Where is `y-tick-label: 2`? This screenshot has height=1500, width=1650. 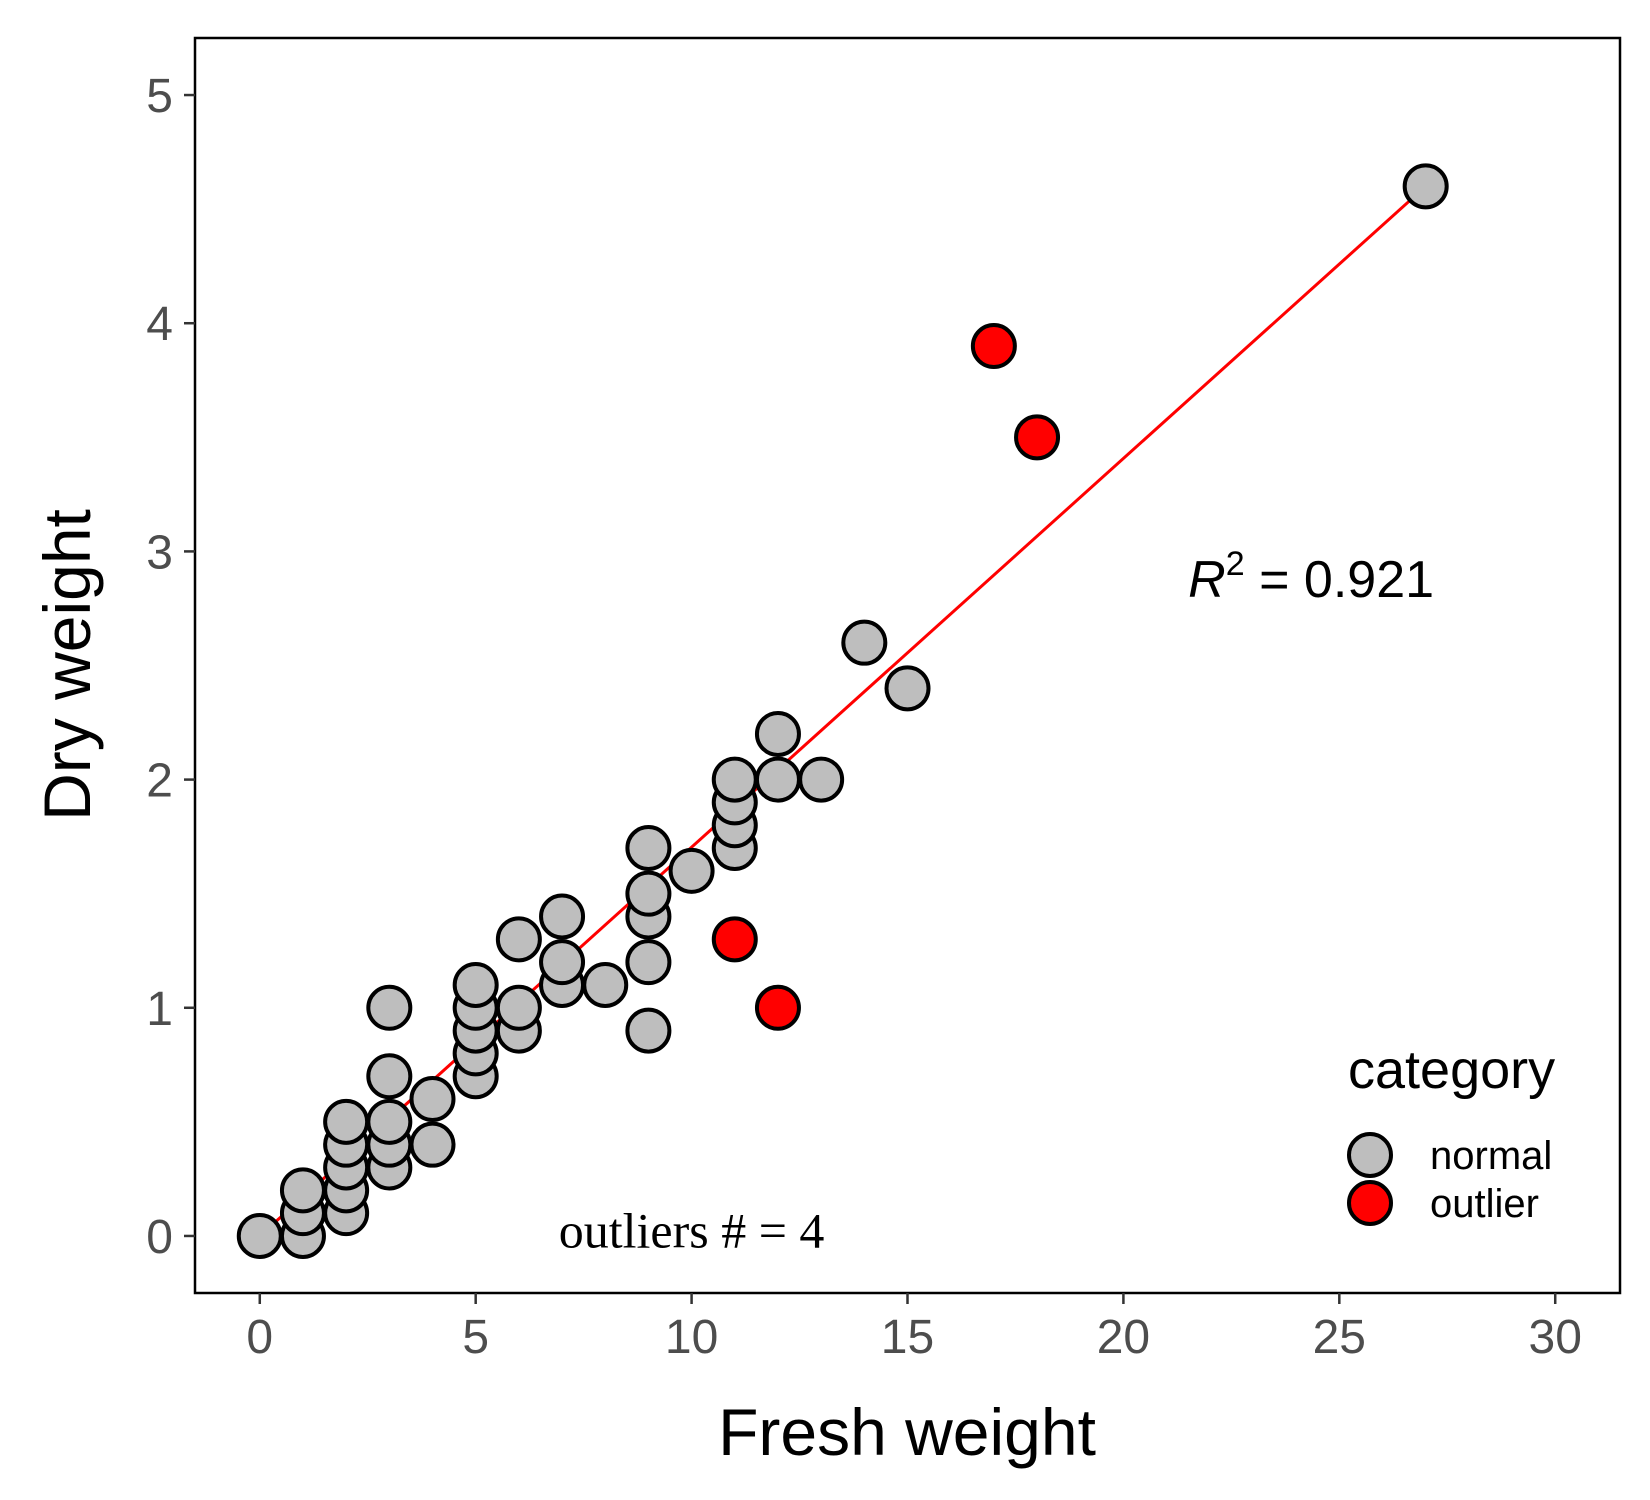
y-tick-label: 2 is located at coordinates (159, 781).